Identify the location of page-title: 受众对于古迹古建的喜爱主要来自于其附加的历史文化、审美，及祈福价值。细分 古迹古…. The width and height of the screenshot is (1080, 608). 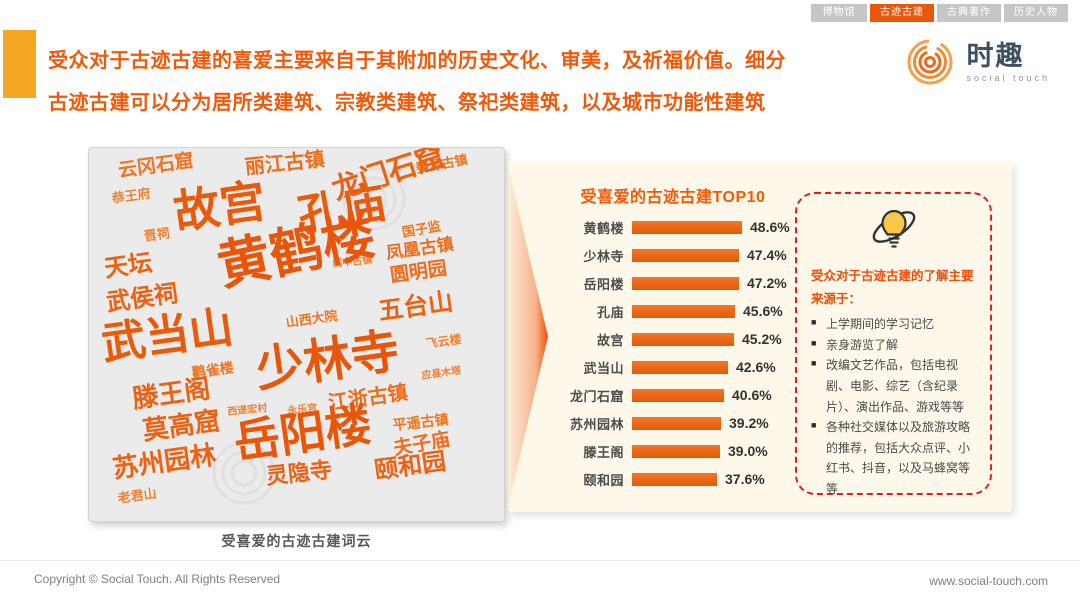
(478, 82).